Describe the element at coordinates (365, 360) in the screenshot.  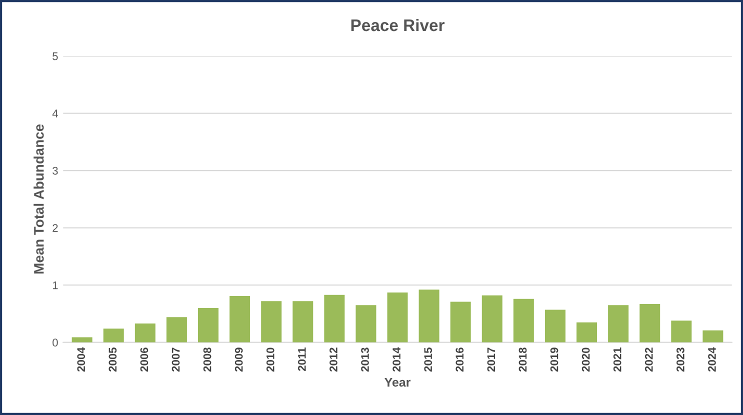
I see `x-tick-label: 2013` at that location.